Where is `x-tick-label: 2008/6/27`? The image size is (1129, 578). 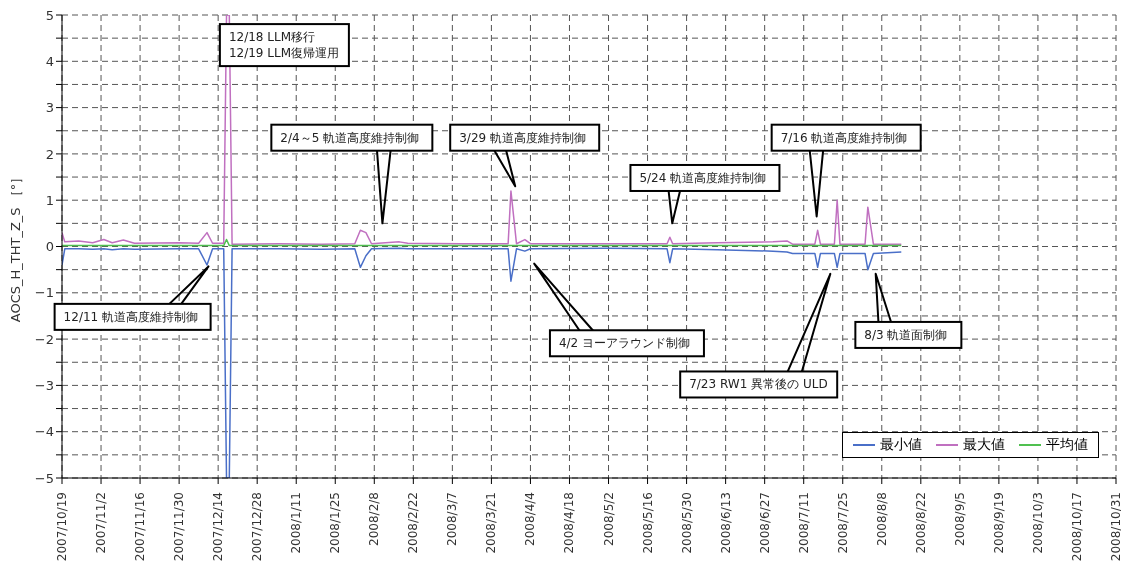
x-tick-label: 2008/6/27 is located at coordinates (764, 523).